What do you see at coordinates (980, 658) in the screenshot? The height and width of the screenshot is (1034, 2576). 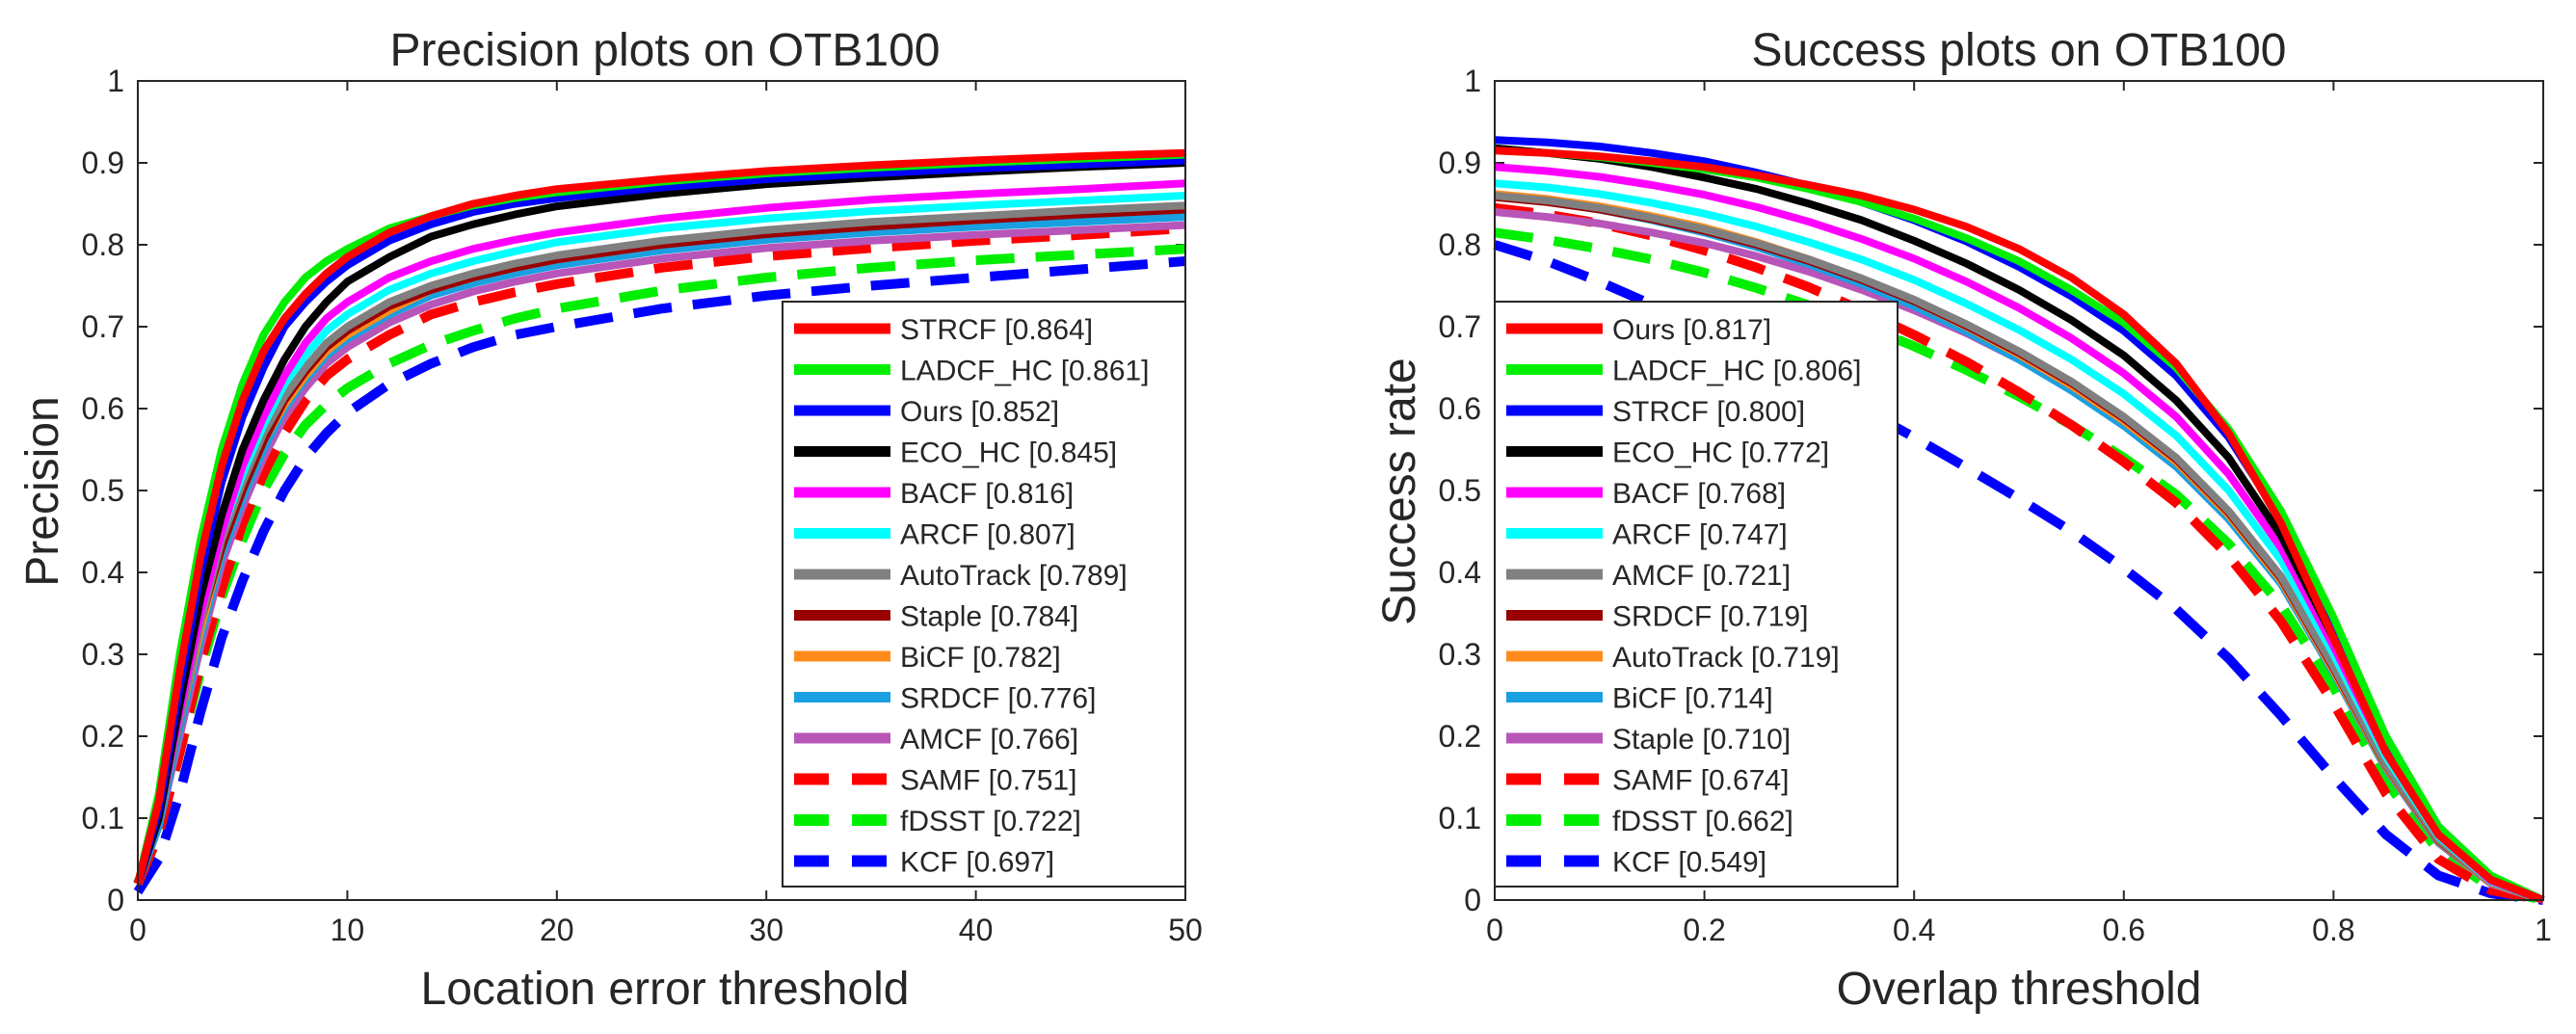 I see `precision-legend-label-bicf: BiCF [0.782]` at bounding box center [980, 658].